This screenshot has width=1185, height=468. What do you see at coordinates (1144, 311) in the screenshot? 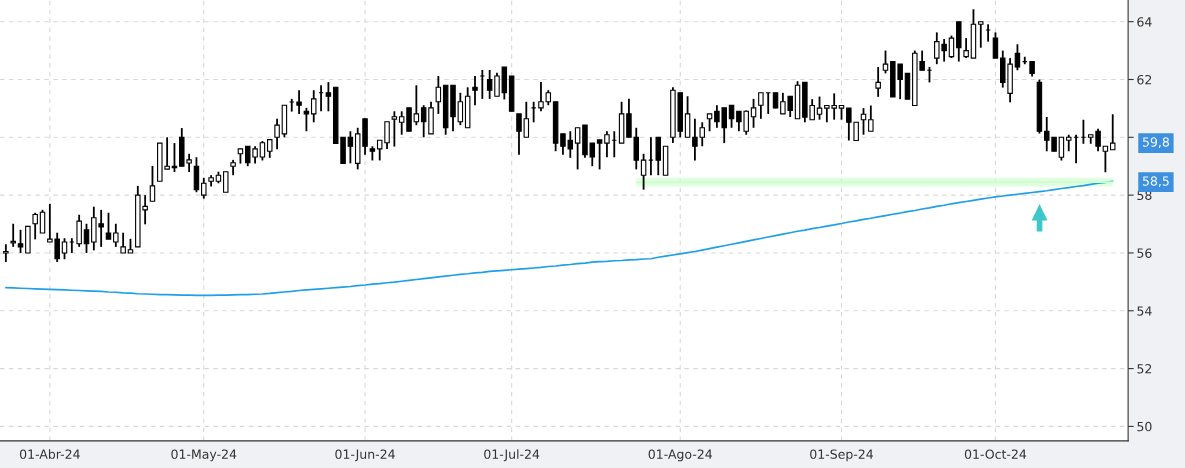
I see `y-tick-label: 54` at bounding box center [1144, 311].